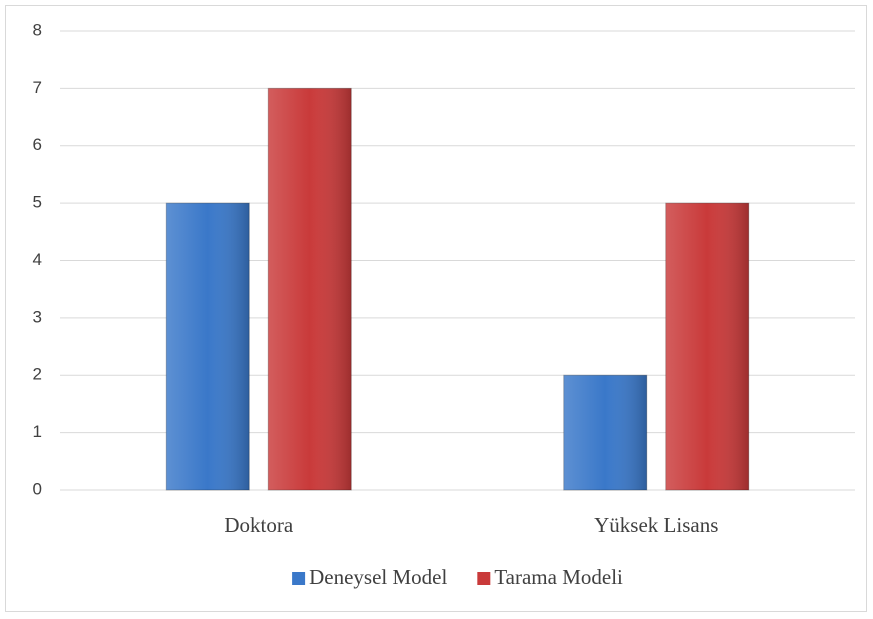 This screenshot has height=619, width=873. Describe the element at coordinates (258, 525) in the screenshot. I see `x-tick-label: Doktora` at that location.